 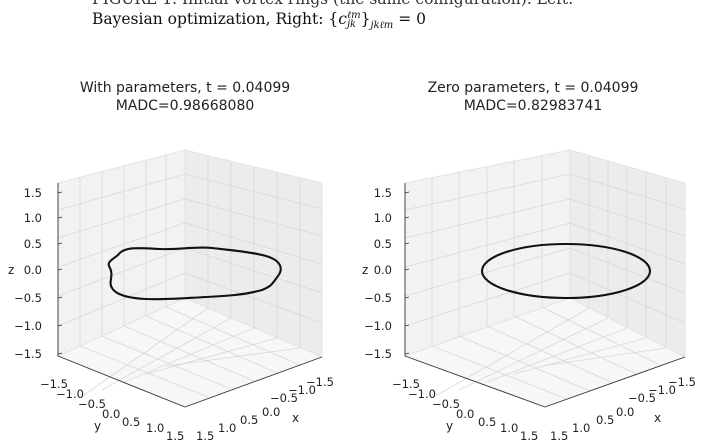 What do you see at coordinates (378, 326) in the screenshot?
I see `panel-right-z-tick-5: −1.0` at bounding box center [378, 326].